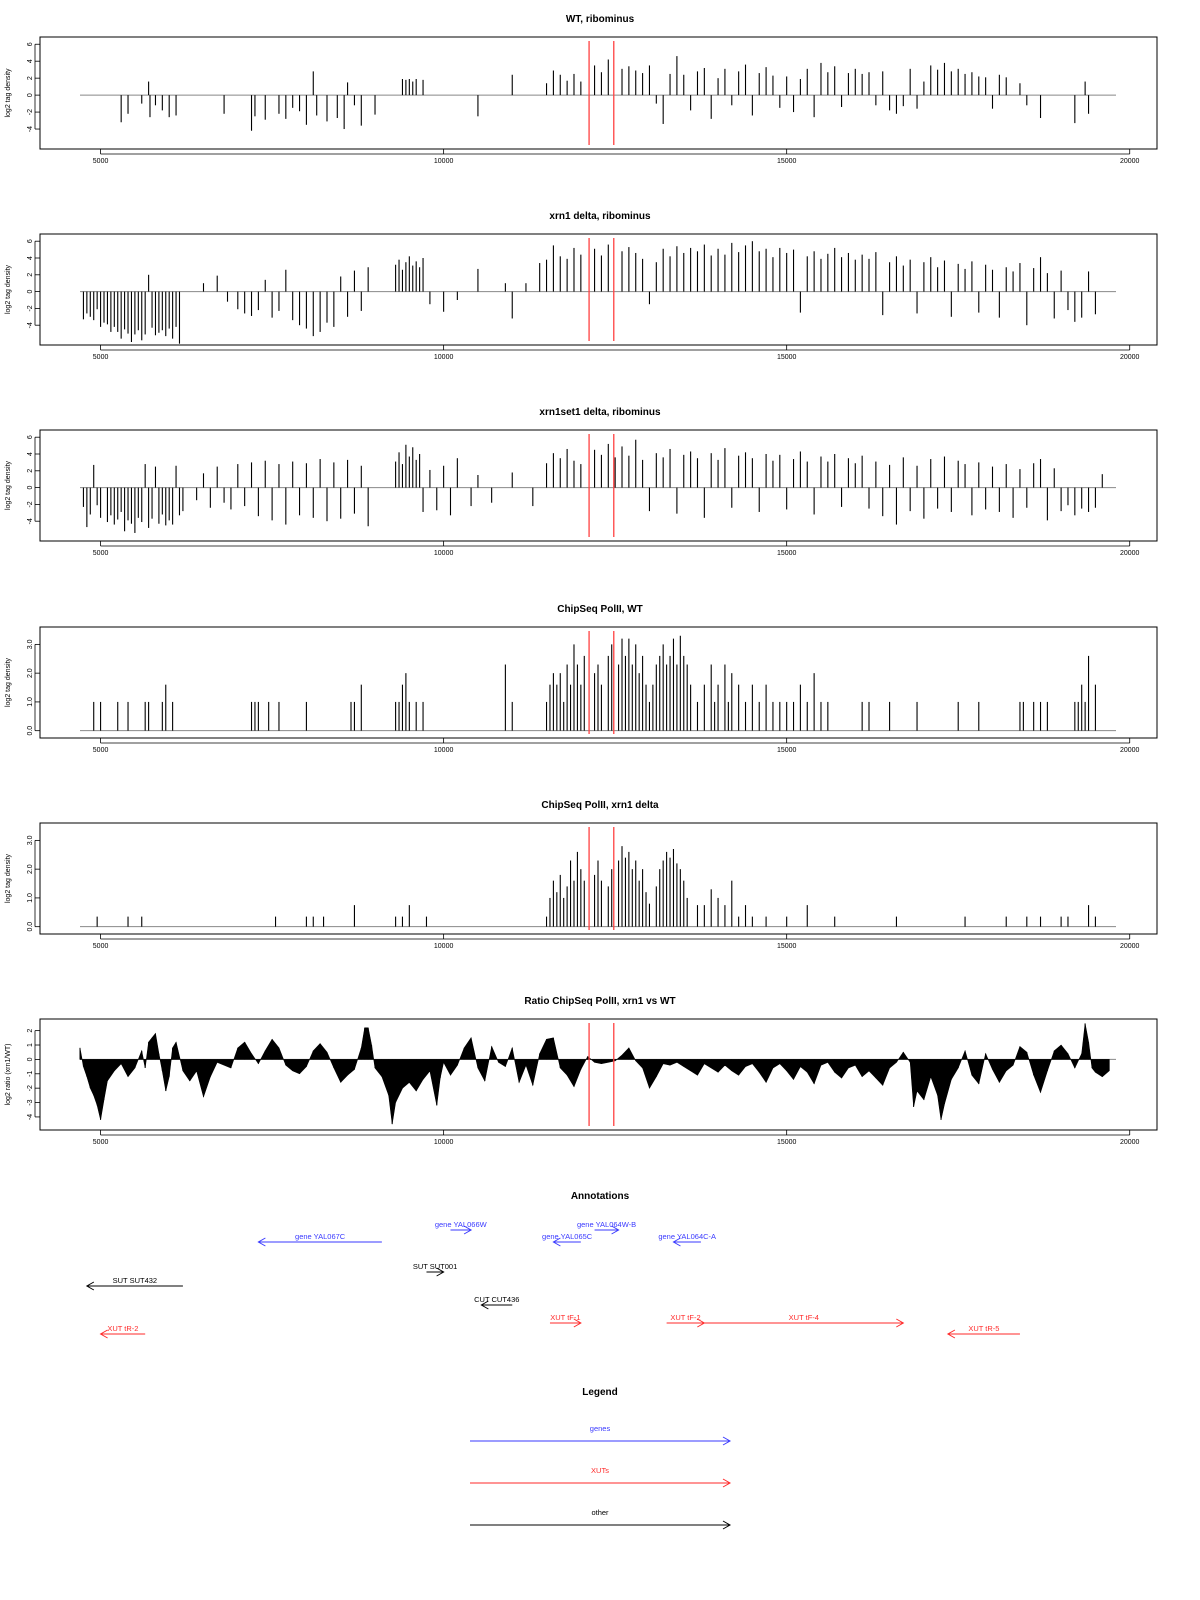 This screenshot has width=1200, height=1600. What do you see at coordinates (30, 1045) in the screenshot?
I see `y-tick-label: 1` at bounding box center [30, 1045].